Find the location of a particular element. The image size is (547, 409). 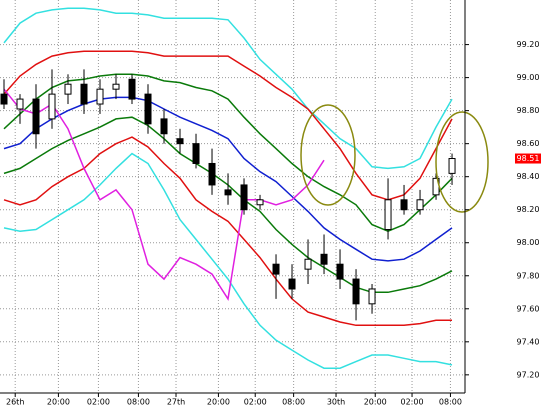

y-tick-label: 98.40 is located at coordinates (528, 176).